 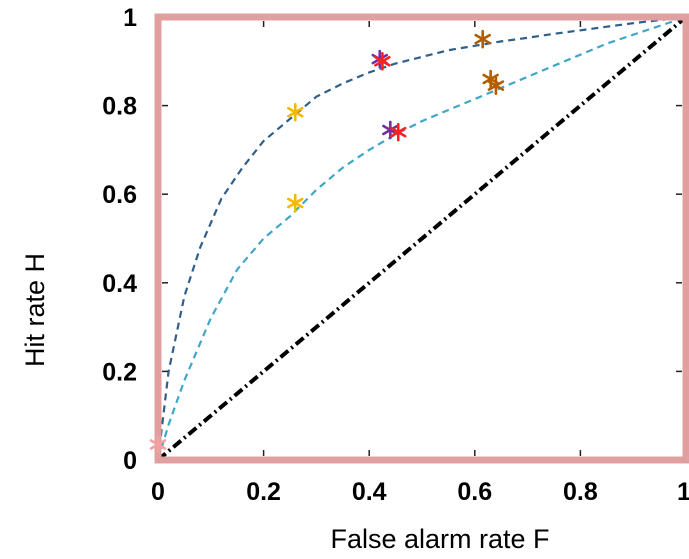 I want to click on x-tick-labels: 0 0.2 0.4 0.6 0.8 1, so click(x=420, y=492).